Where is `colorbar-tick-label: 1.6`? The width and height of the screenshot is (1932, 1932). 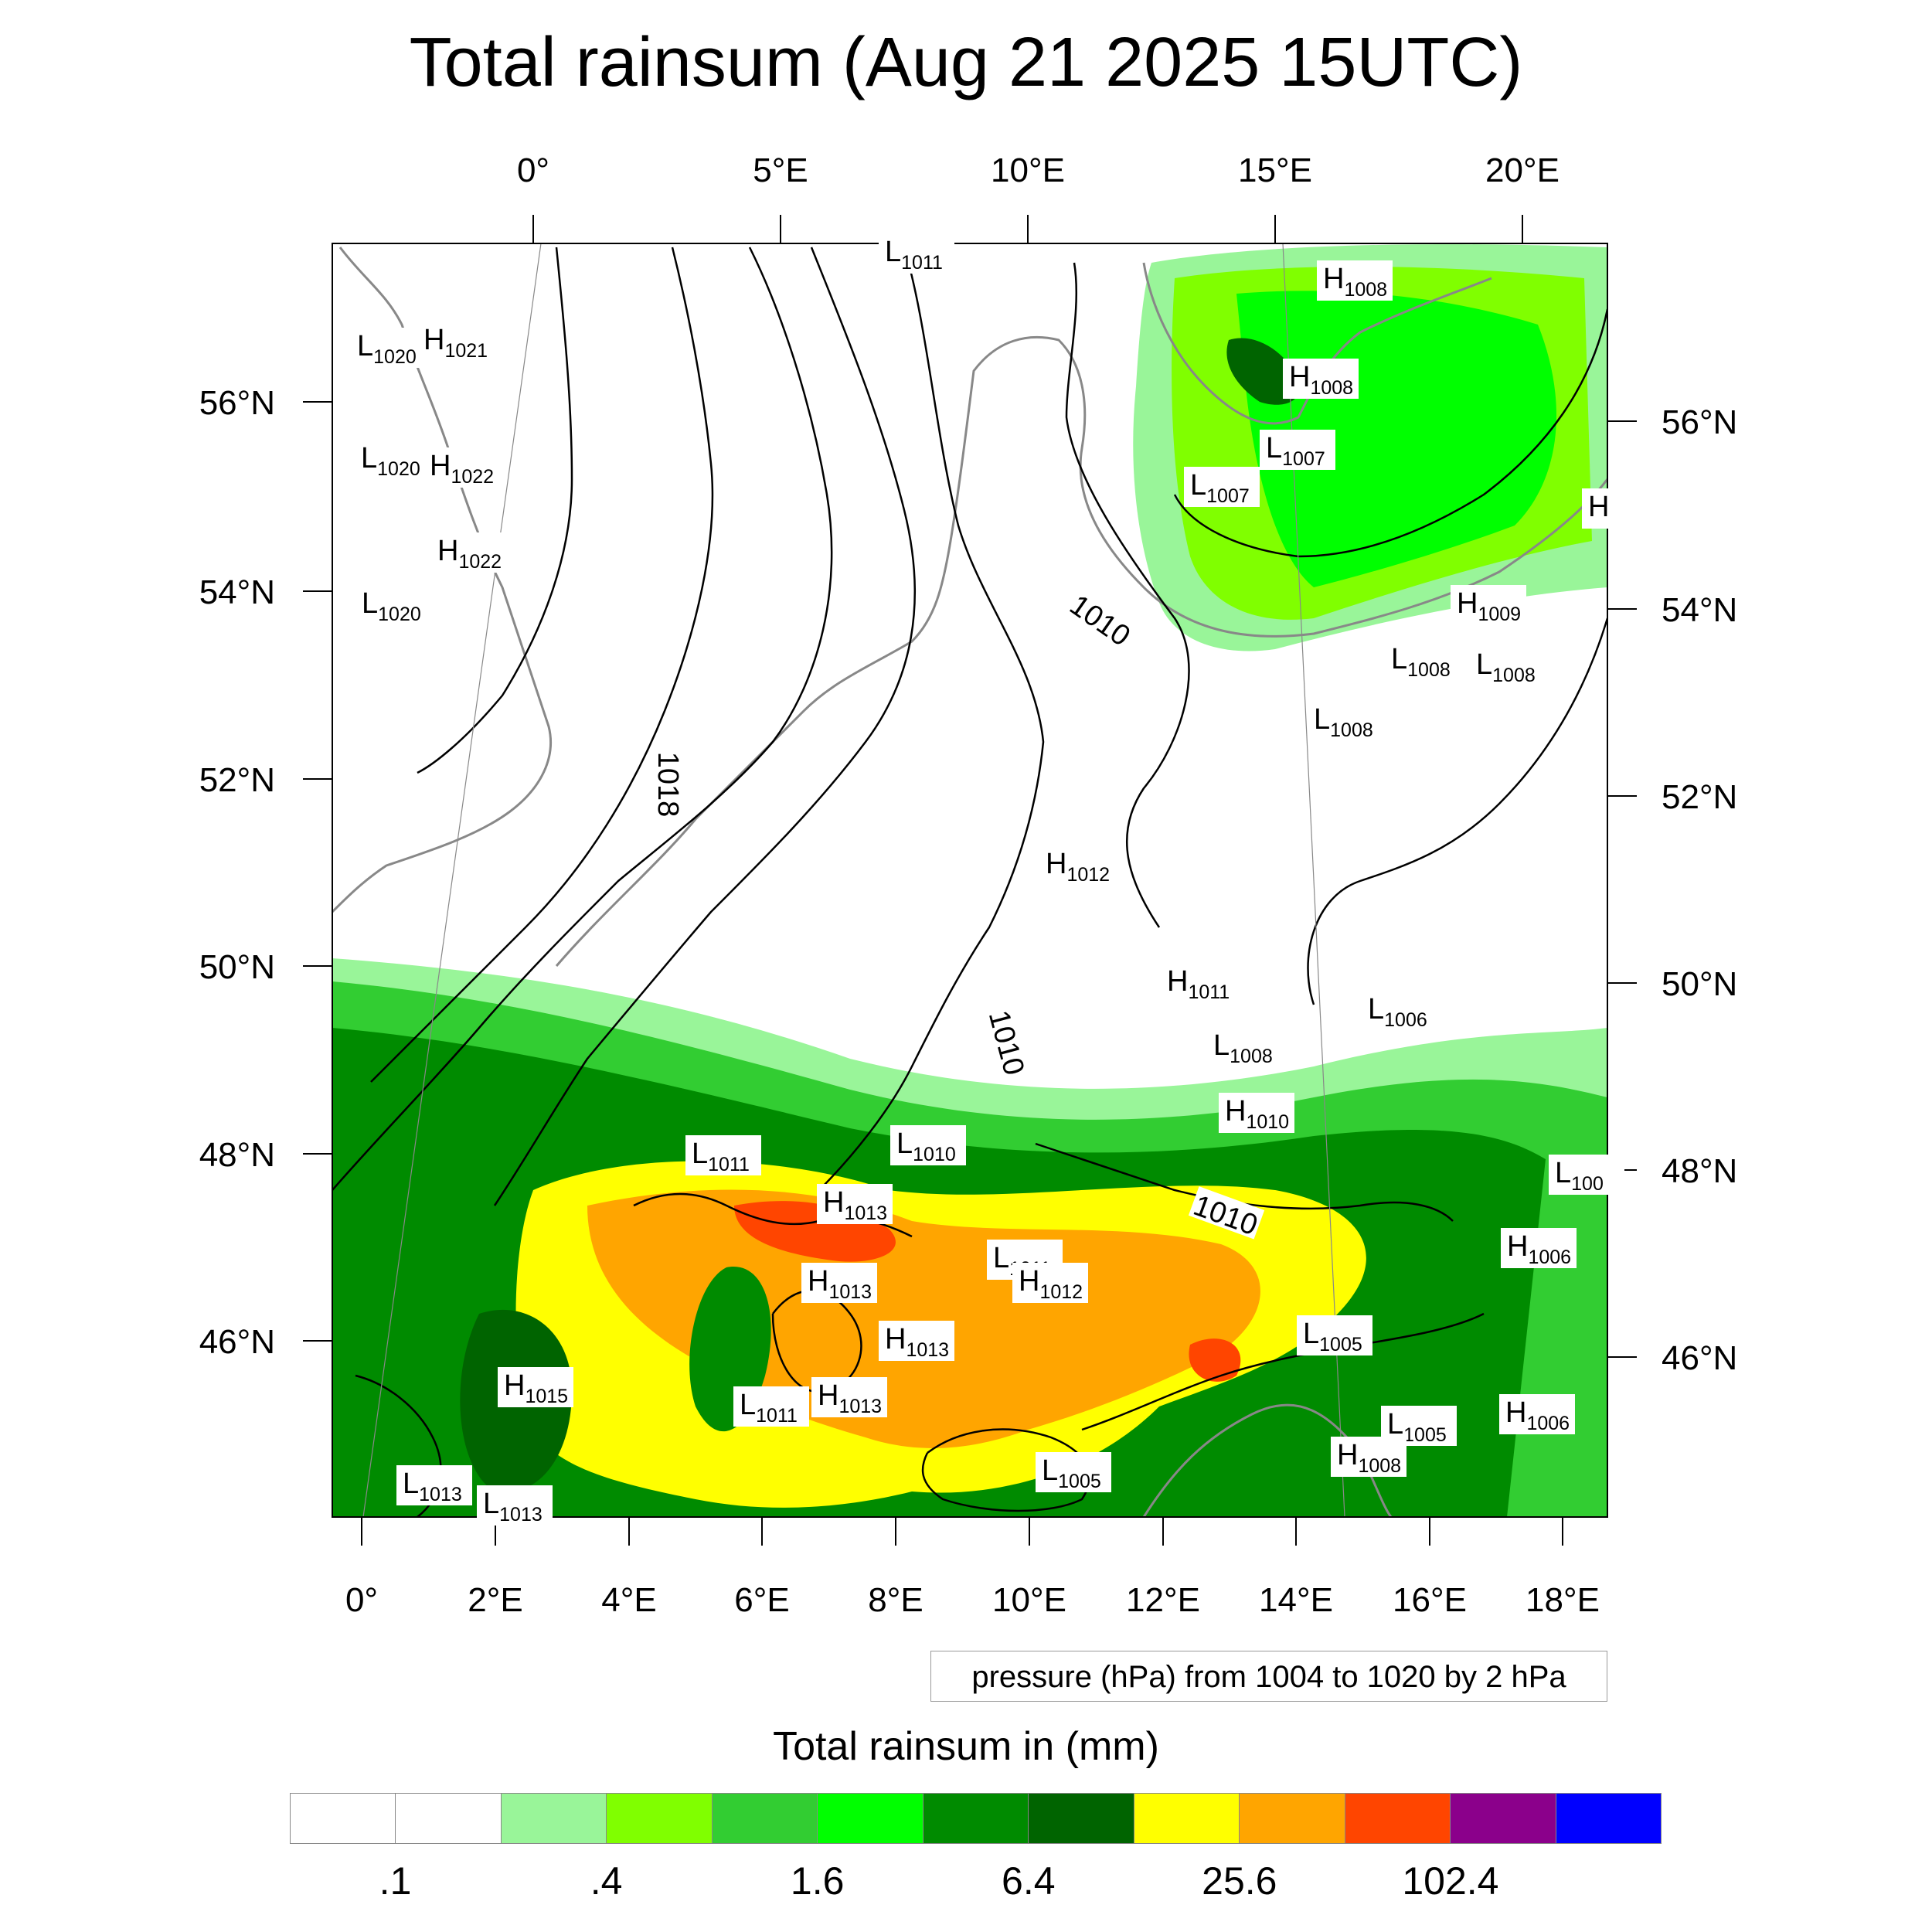
colorbar-tick-label: 1.6 is located at coordinates (818, 1881).